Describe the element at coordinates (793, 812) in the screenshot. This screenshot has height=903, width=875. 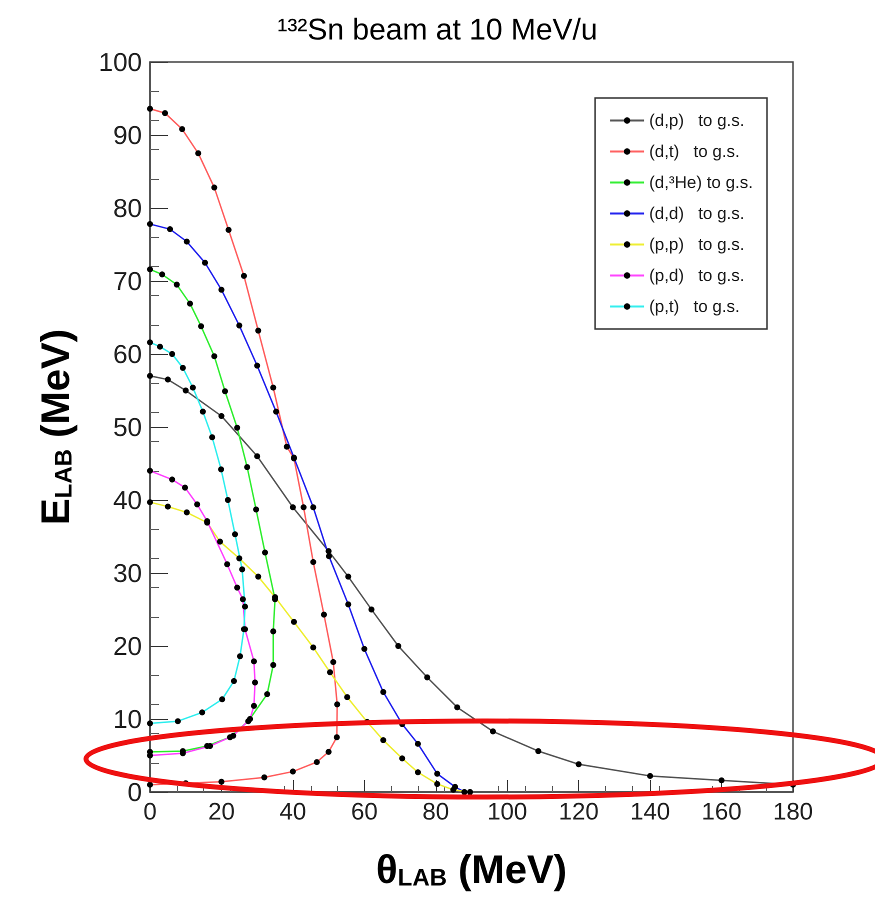
I see `x-tick-label: 180` at that location.